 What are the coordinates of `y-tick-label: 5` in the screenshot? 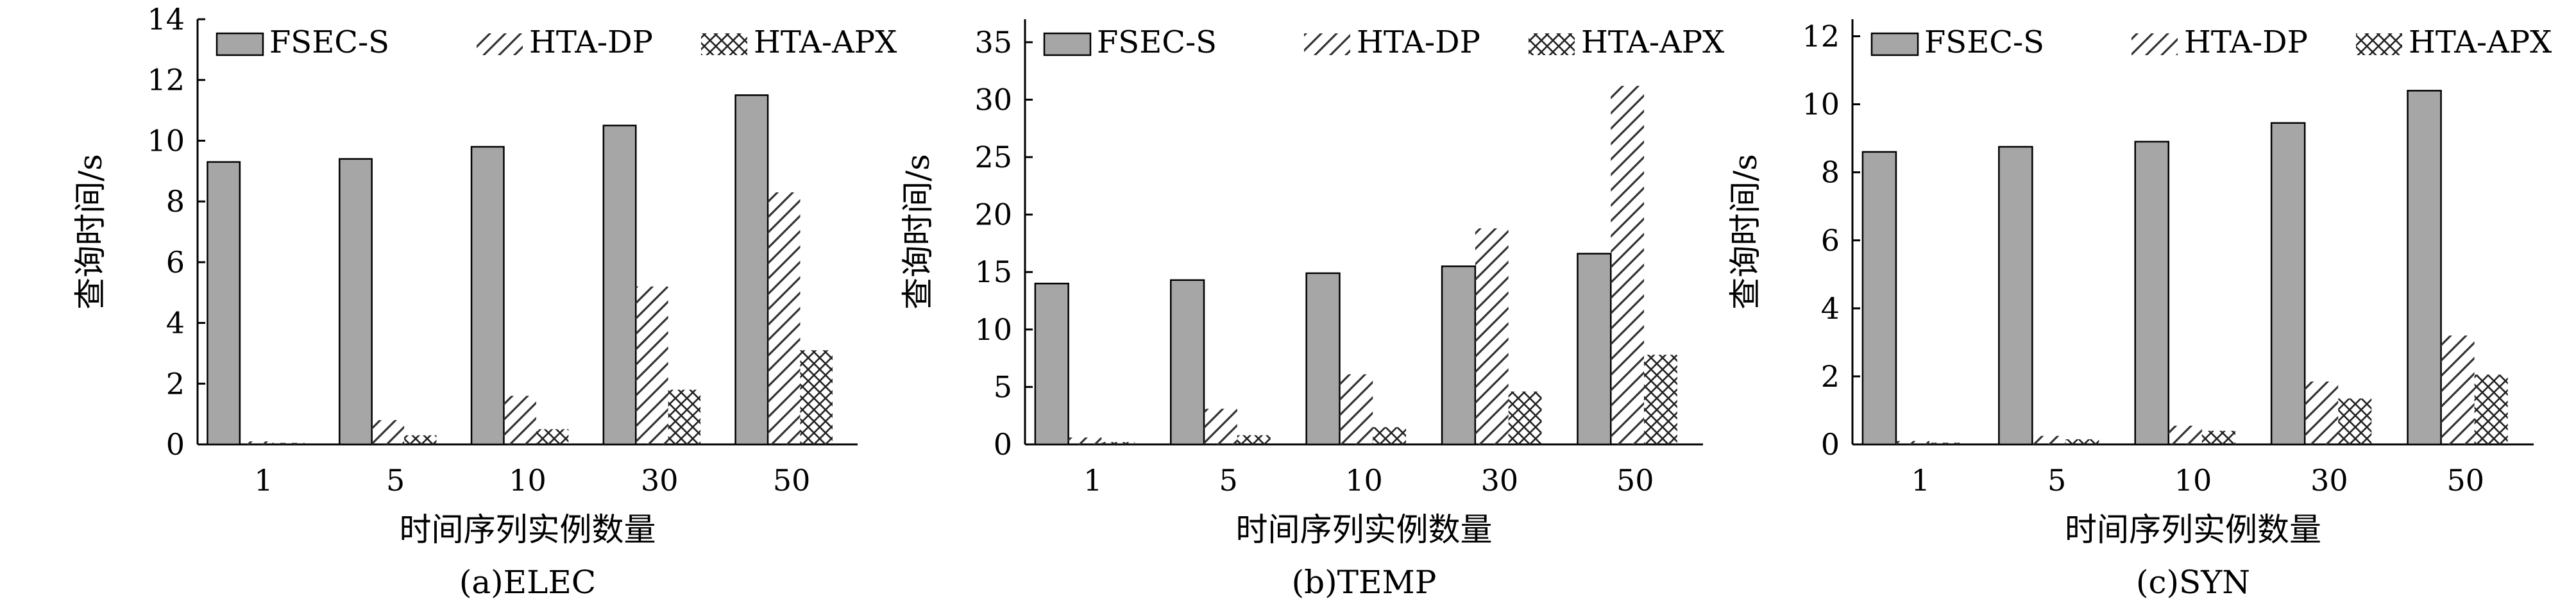 It's located at (1003, 387).